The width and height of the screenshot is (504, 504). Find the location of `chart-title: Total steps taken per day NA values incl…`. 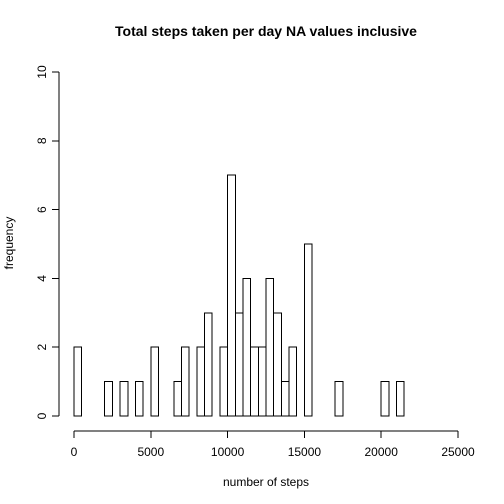

chart-title: Total steps taken per day NA values incl… is located at coordinates (266, 31).